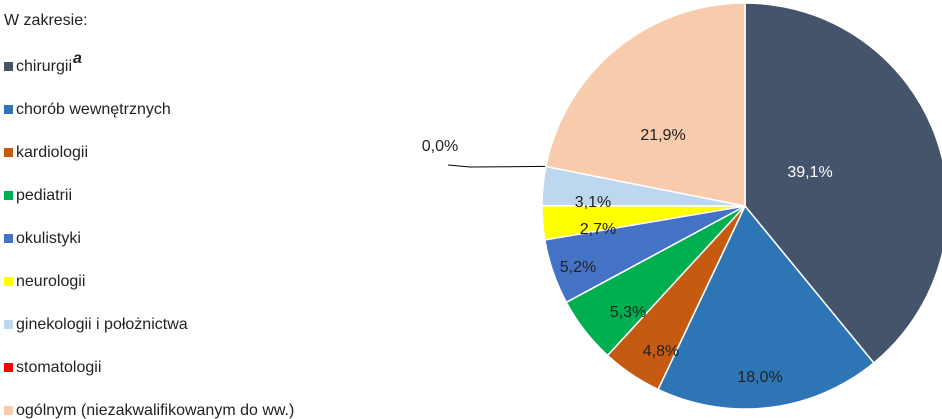 Image resolution: width=942 pixels, height=419 pixels. I want to click on legend-label: okulistyki, so click(48, 238).